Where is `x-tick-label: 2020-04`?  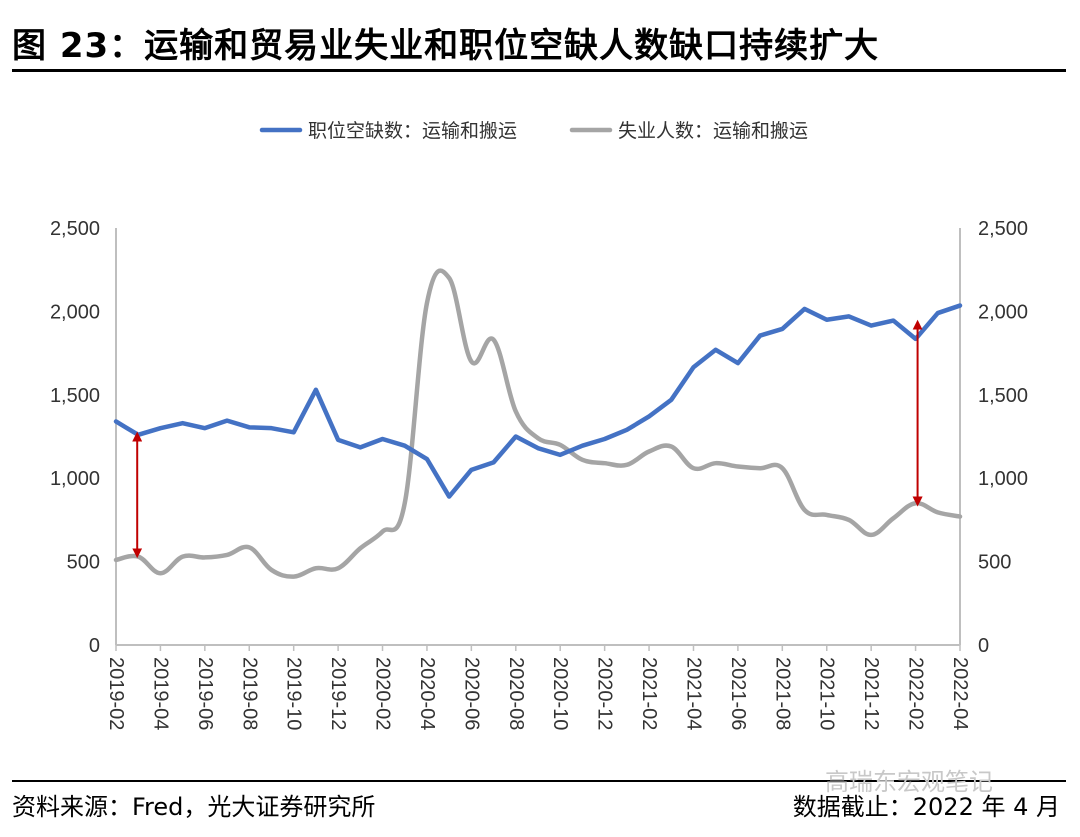 x-tick-label: 2020-04 is located at coordinates (427, 693).